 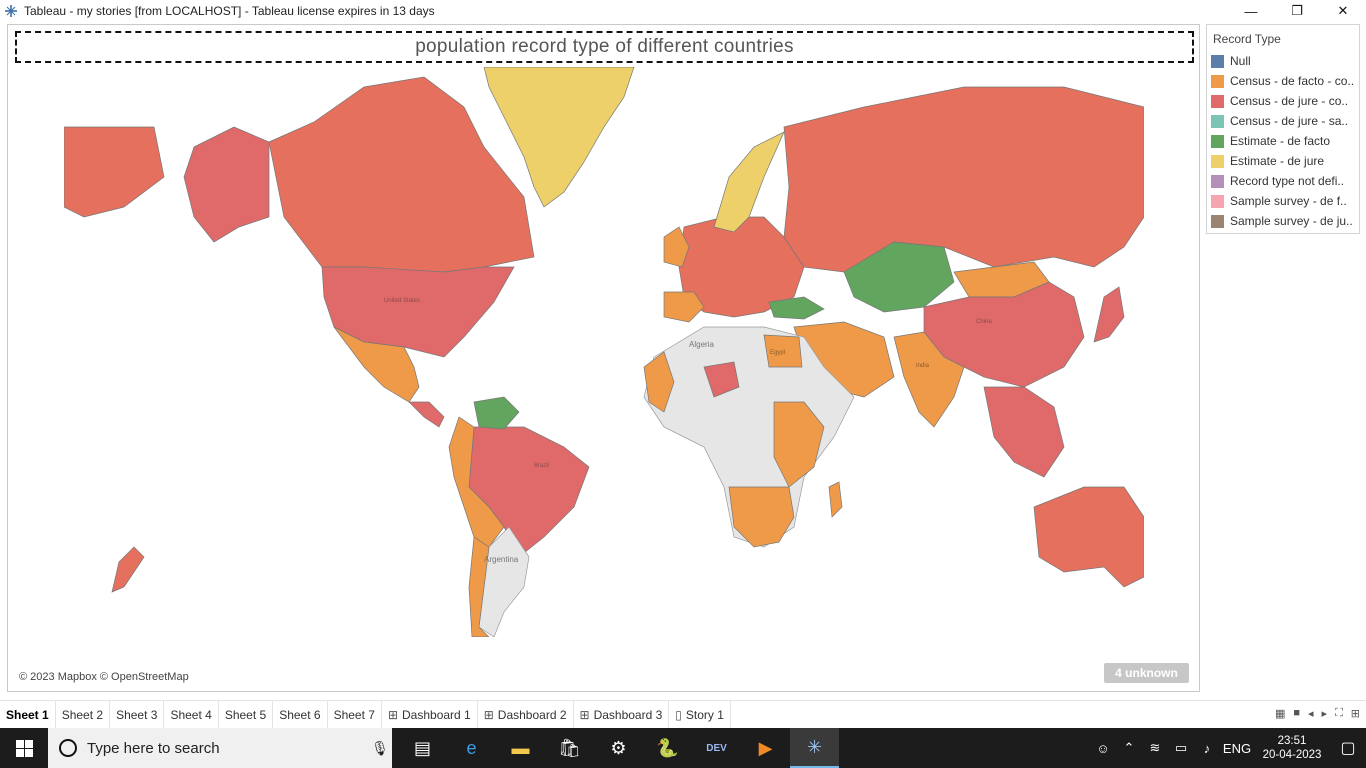 I want to click on wifi-icon: ≋, so click(x=1155, y=747).